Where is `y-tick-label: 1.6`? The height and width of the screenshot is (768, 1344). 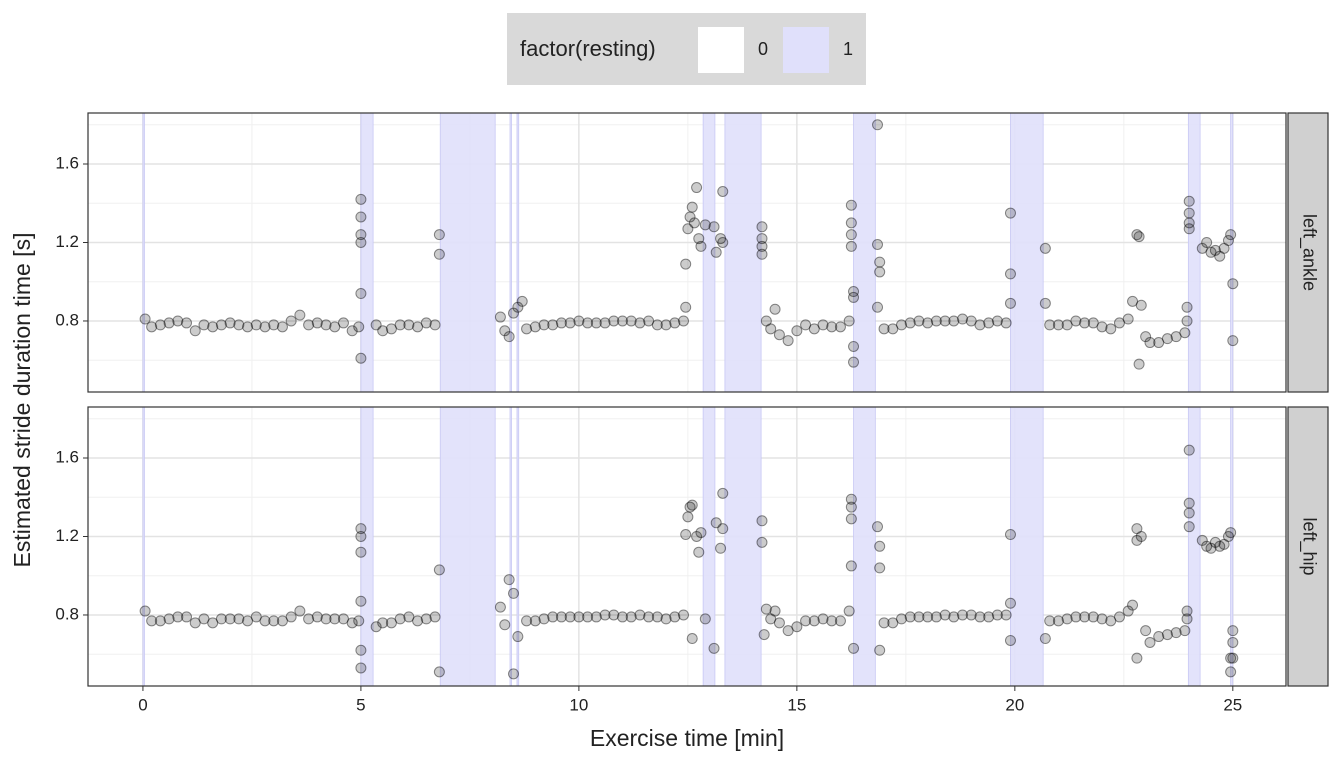
y-tick-label: 1.6 is located at coordinates (67, 456).